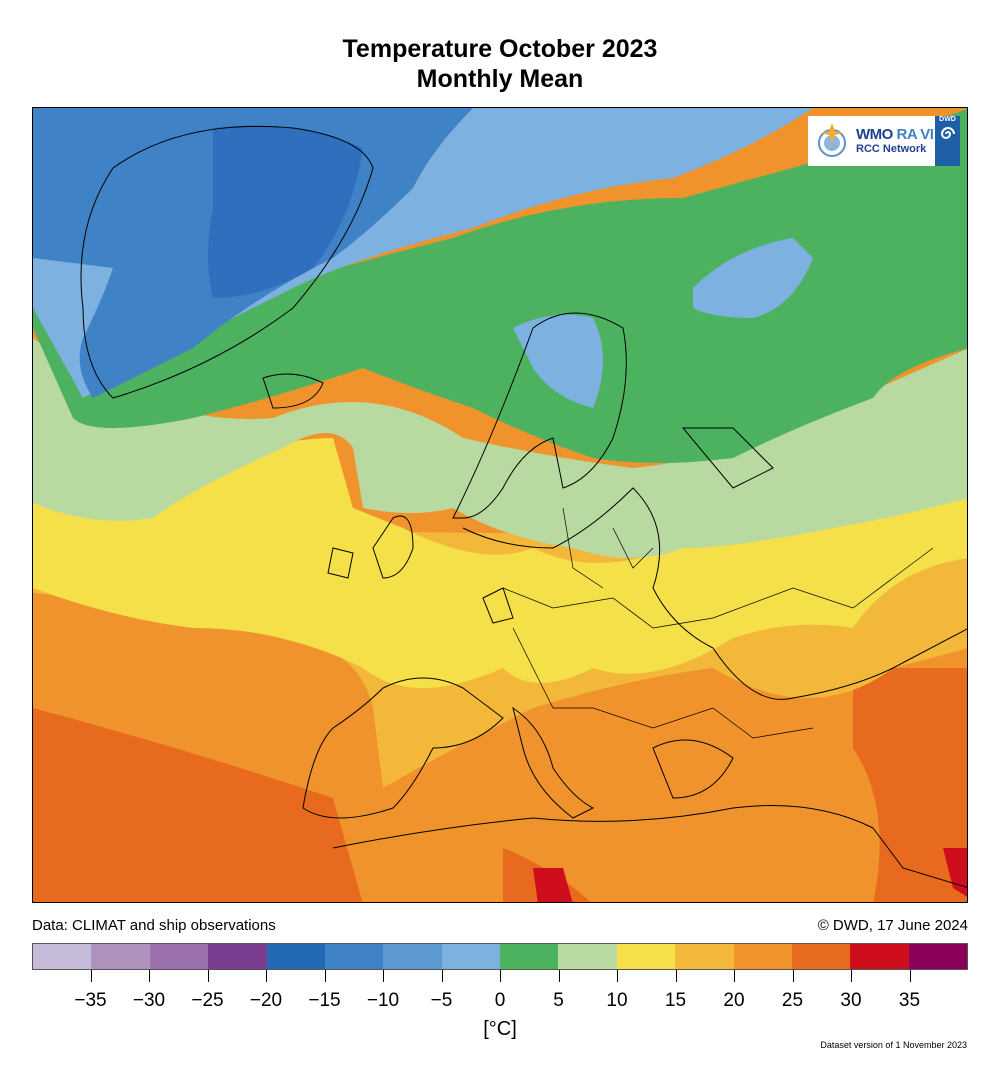 The width and height of the screenshot is (1000, 1075). I want to click on legend-tick-label: 10, so click(617, 1000).